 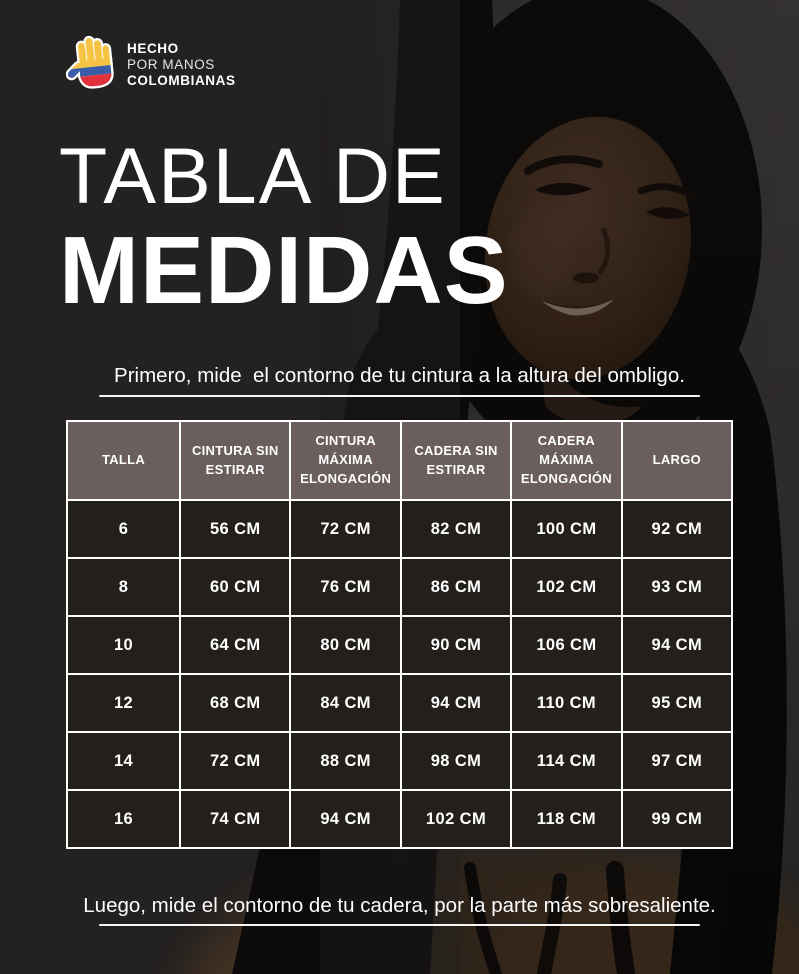 I want to click on measure-cell: 98 CM, so click(x=456, y=761).